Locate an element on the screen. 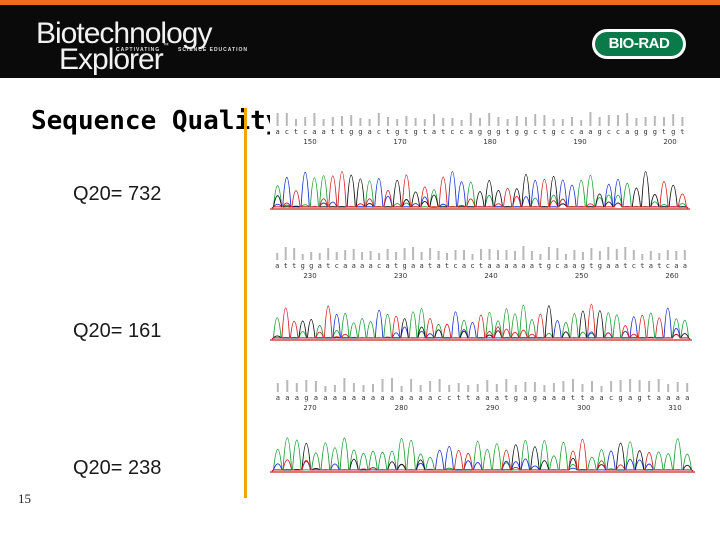  trademark-mark: ™ is located at coordinates (165, 46).